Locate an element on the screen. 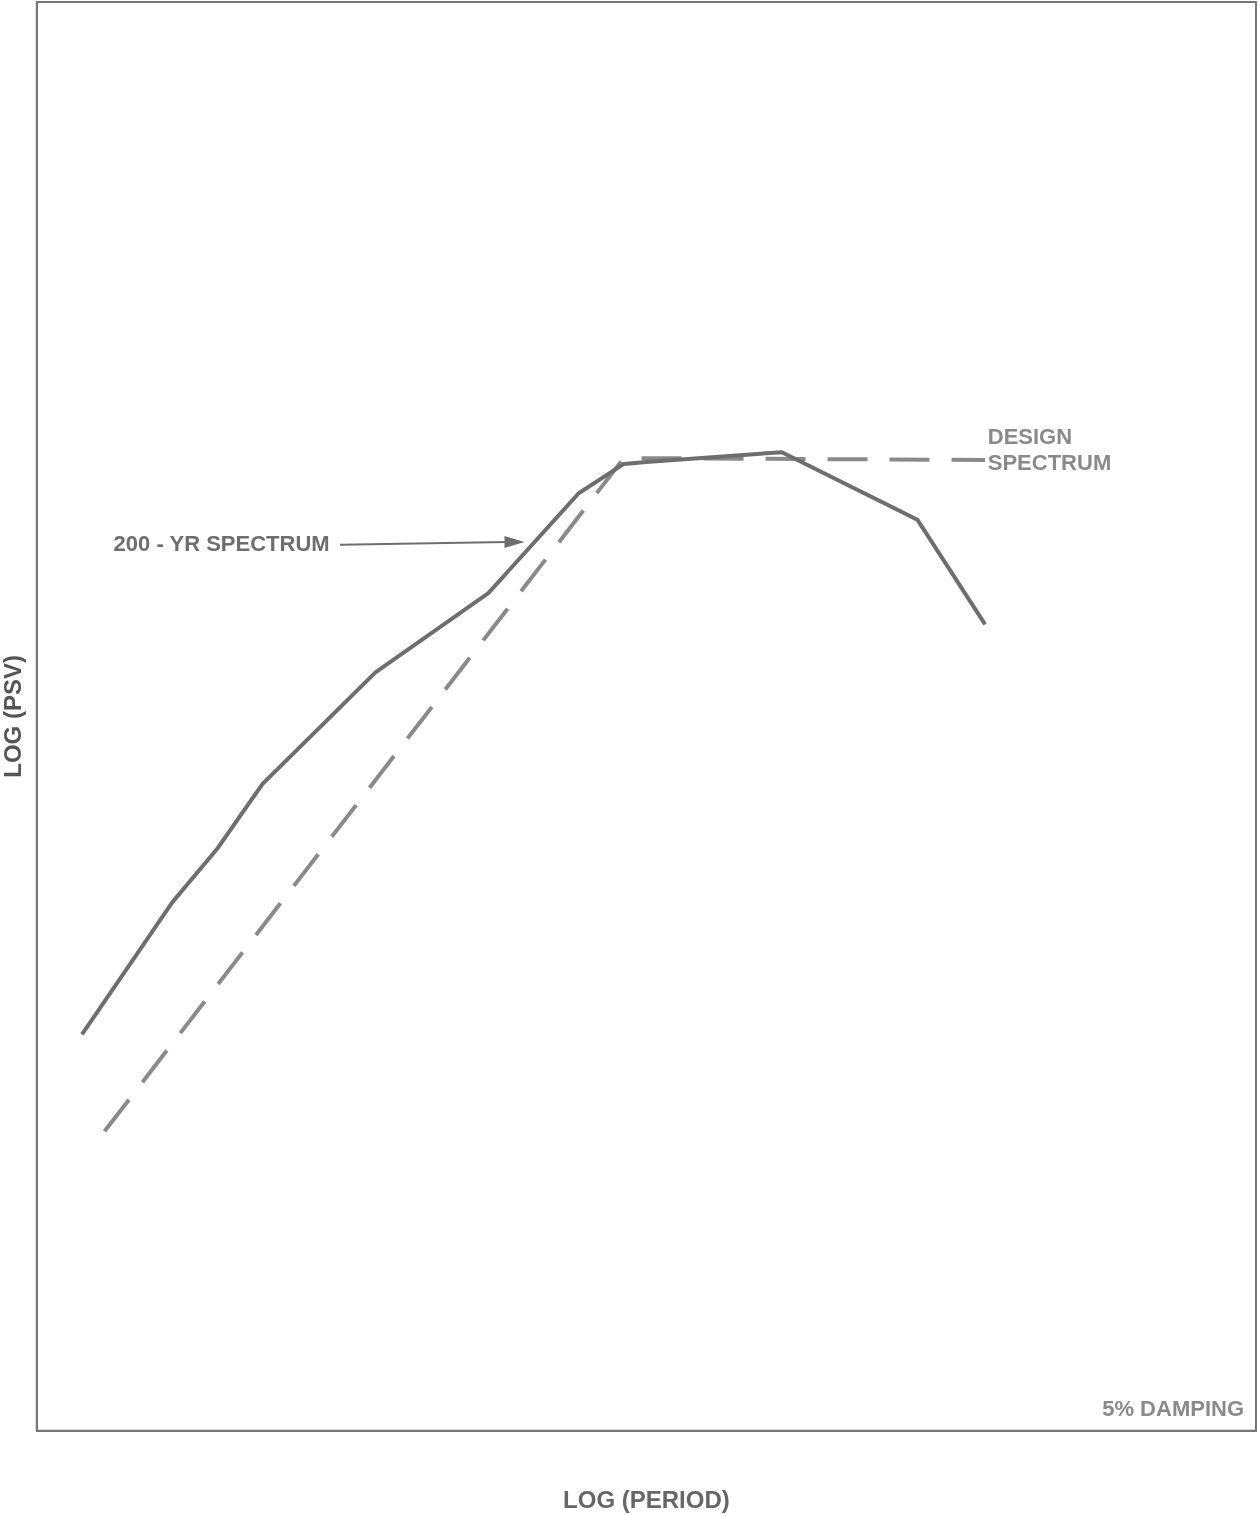 The image size is (1259, 1516). annotation: 5% DAMPING is located at coordinates (1173, 1408).